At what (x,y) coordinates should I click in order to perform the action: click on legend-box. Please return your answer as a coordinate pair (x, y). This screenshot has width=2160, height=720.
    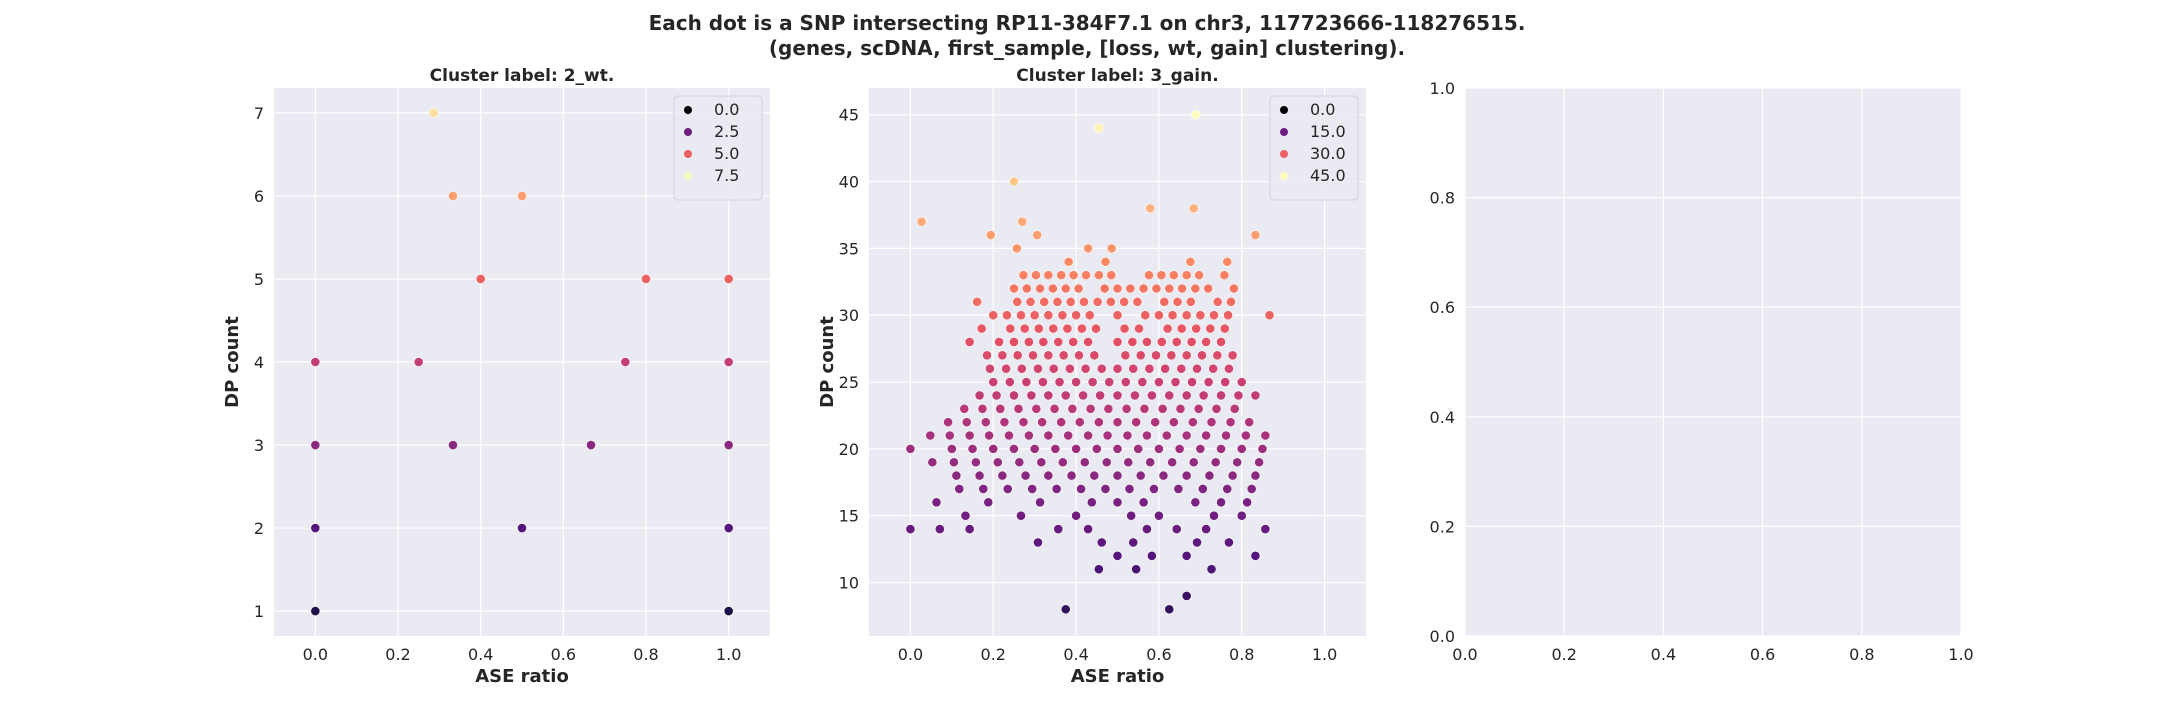
    Looking at the image, I should click on (718, 148).